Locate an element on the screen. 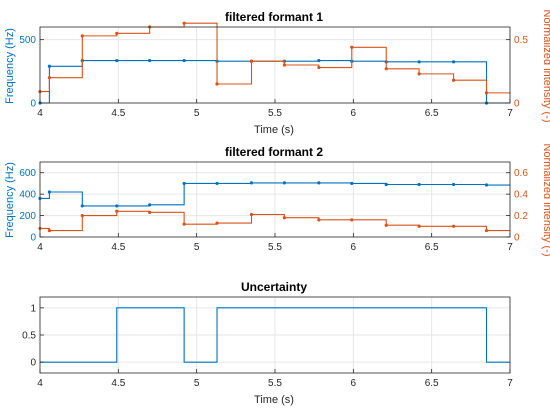 The image size is (550, 410). panel-2-ylabel-left: Frequency (Hz) is located at coordinates (10, 200).